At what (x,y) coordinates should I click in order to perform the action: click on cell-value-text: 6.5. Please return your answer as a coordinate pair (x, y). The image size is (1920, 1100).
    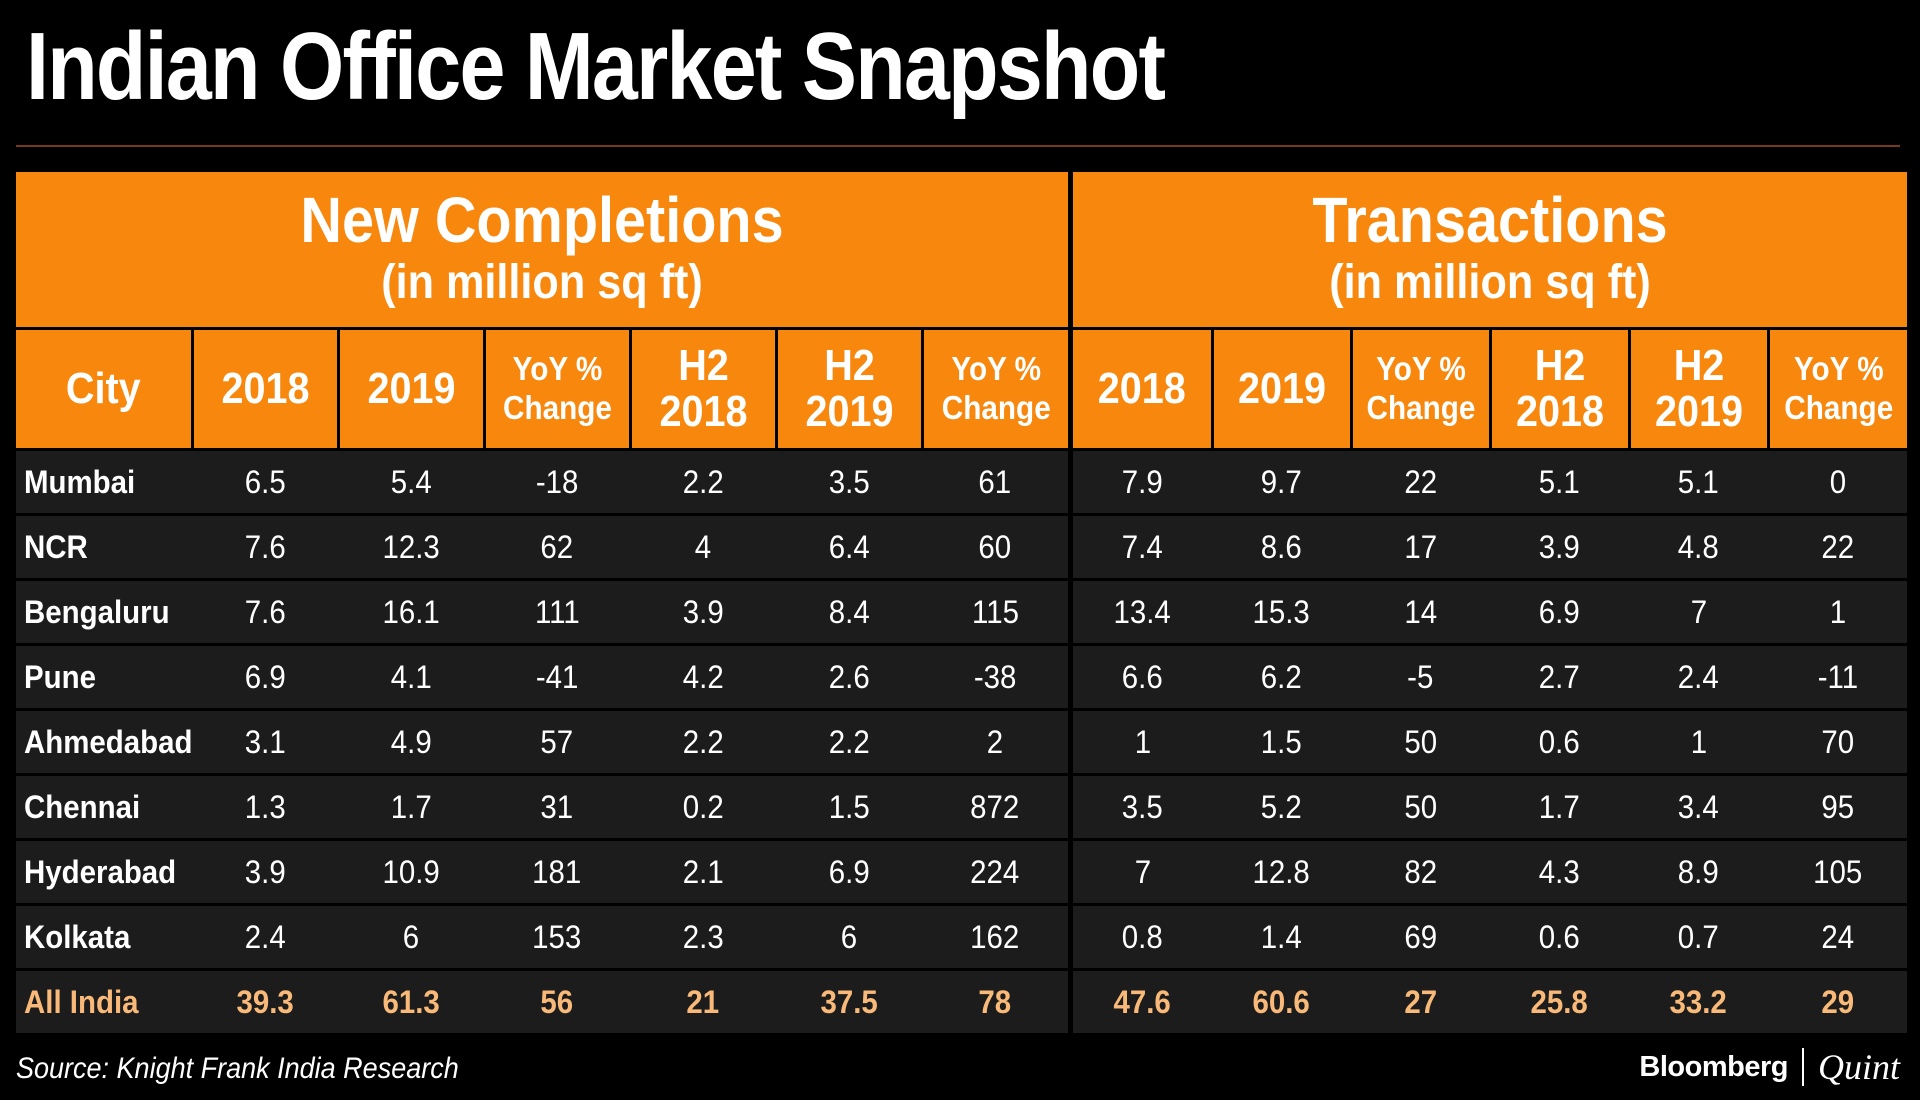
    Looking at the image, I should click on (265, 481).